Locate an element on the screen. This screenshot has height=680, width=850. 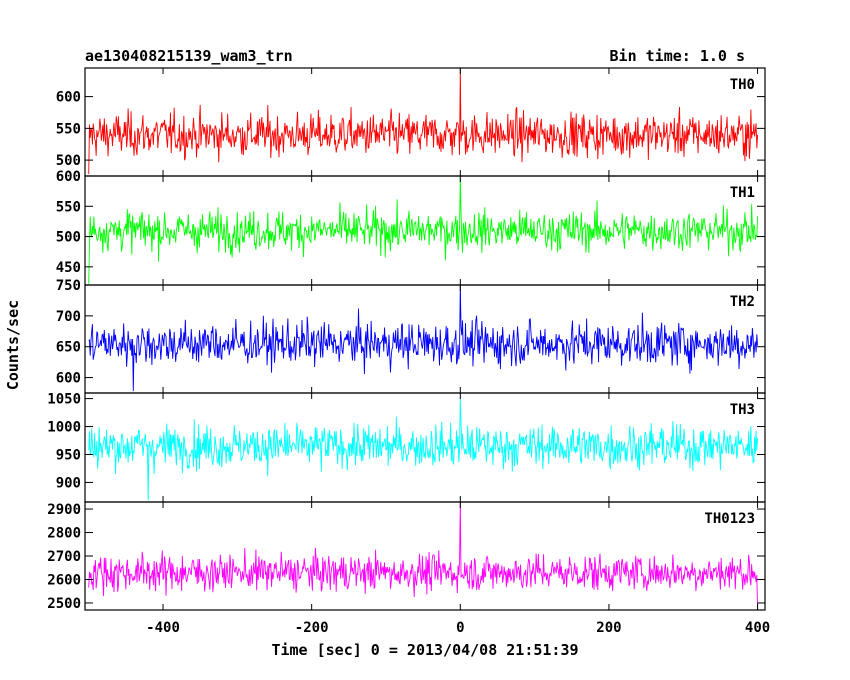
y-tick-label: 2600 is located at coordinates (64, 580).